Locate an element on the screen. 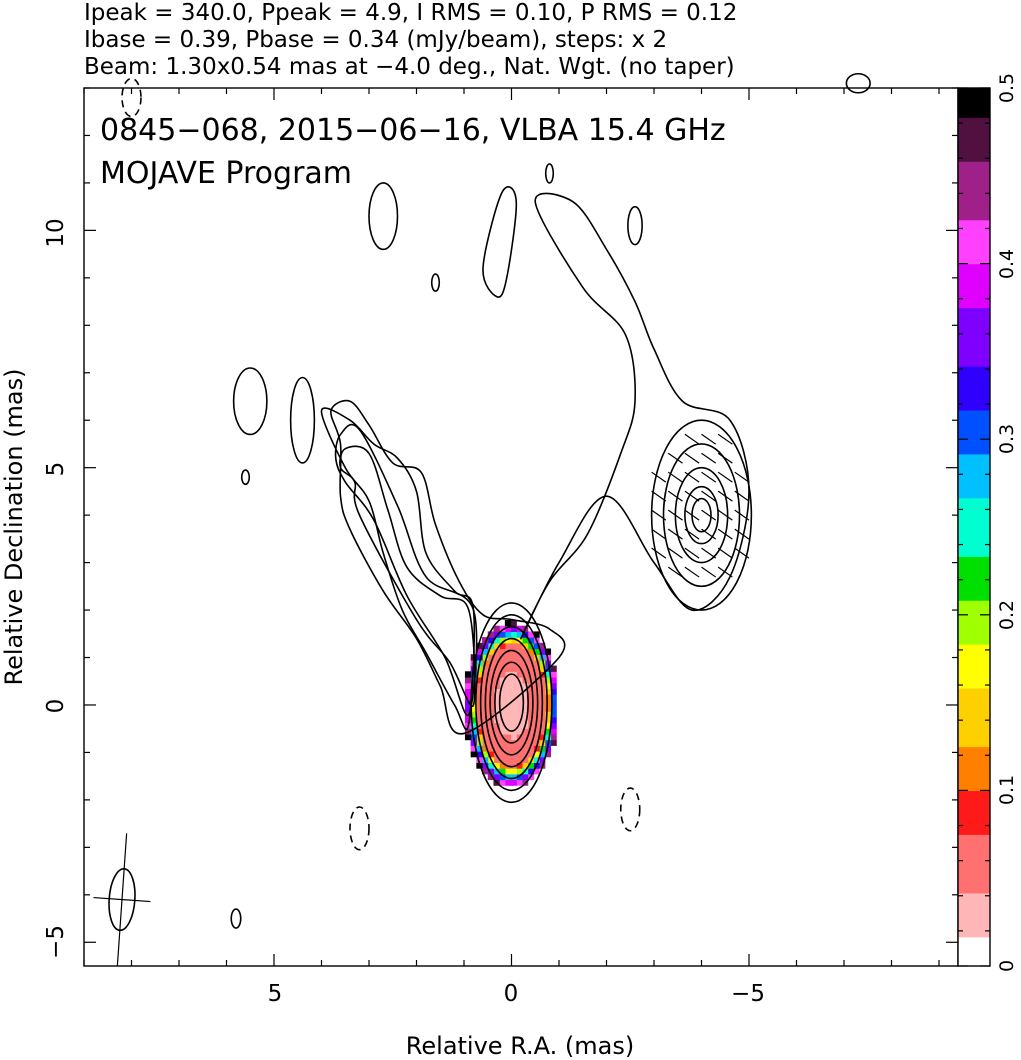 The height and width of the screenshot is (1060, 1021). colorbar-tick-label: 0.3 is located at coordinates (1007, 439).